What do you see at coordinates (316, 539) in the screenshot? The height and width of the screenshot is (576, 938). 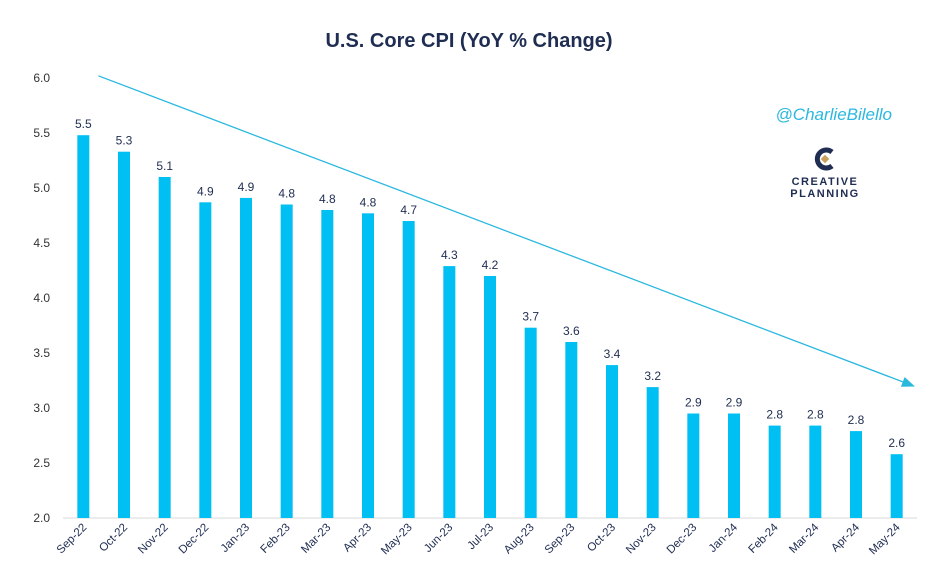 I see `x-tick-label: Mar-23` at bounding box center [316, 539].